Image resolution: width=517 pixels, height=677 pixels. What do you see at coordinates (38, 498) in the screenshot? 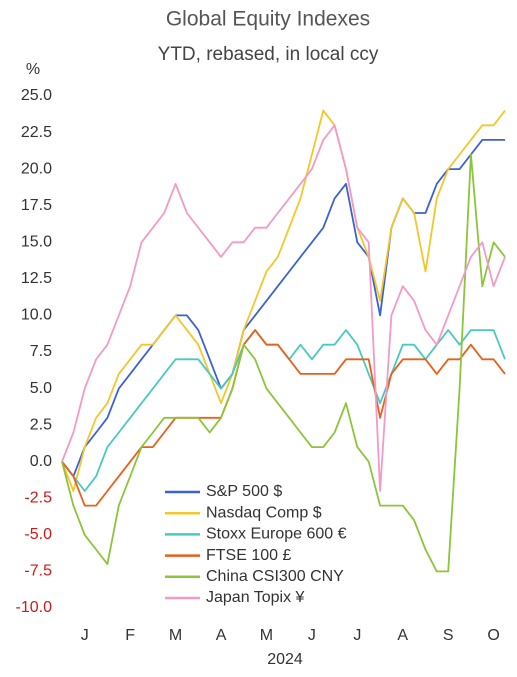
I see `y-tick-label: -2.5` at bounding box center [38, 498].